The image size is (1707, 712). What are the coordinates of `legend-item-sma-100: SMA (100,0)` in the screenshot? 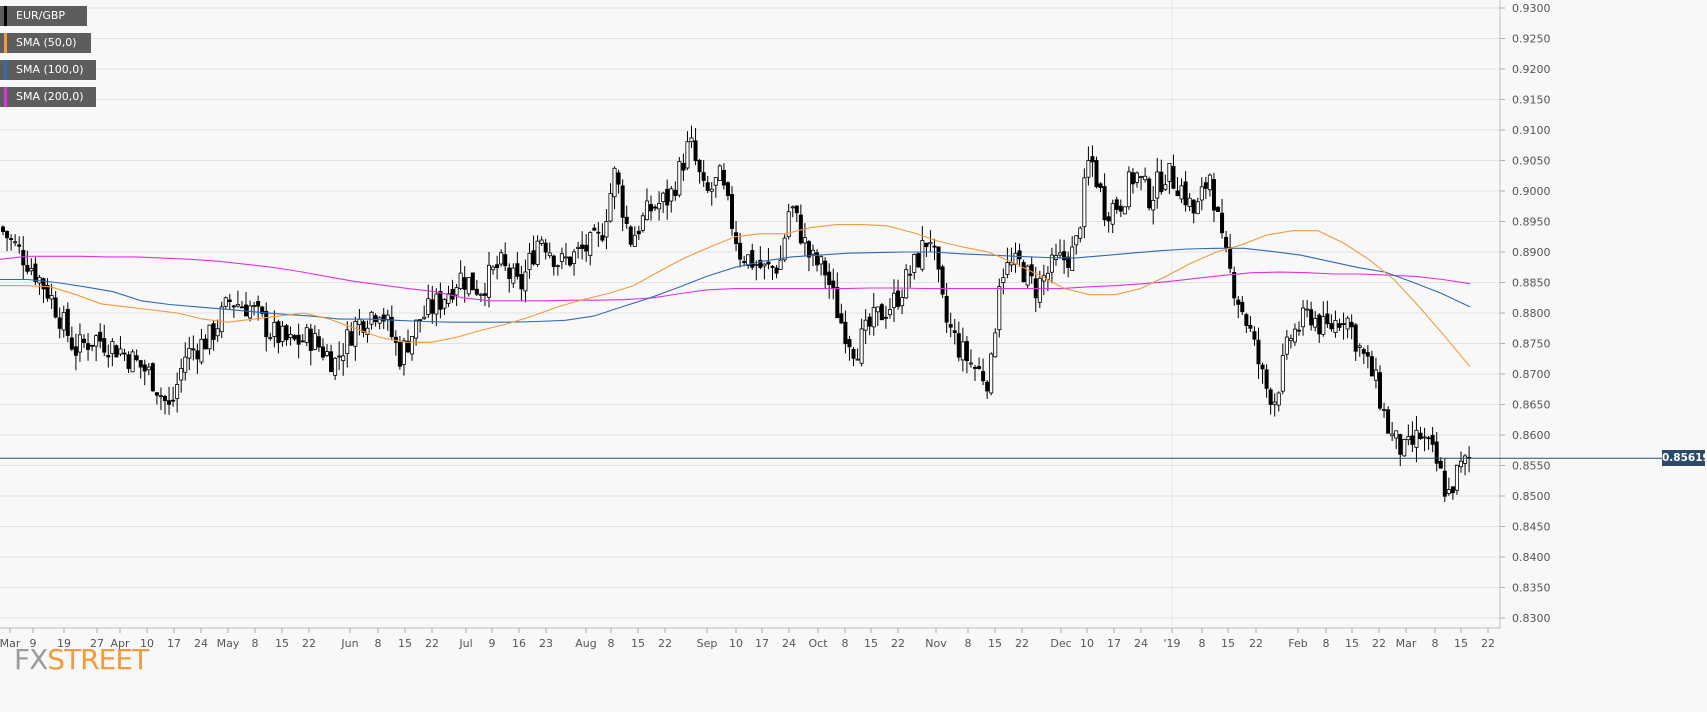 It's located at (48, 70).